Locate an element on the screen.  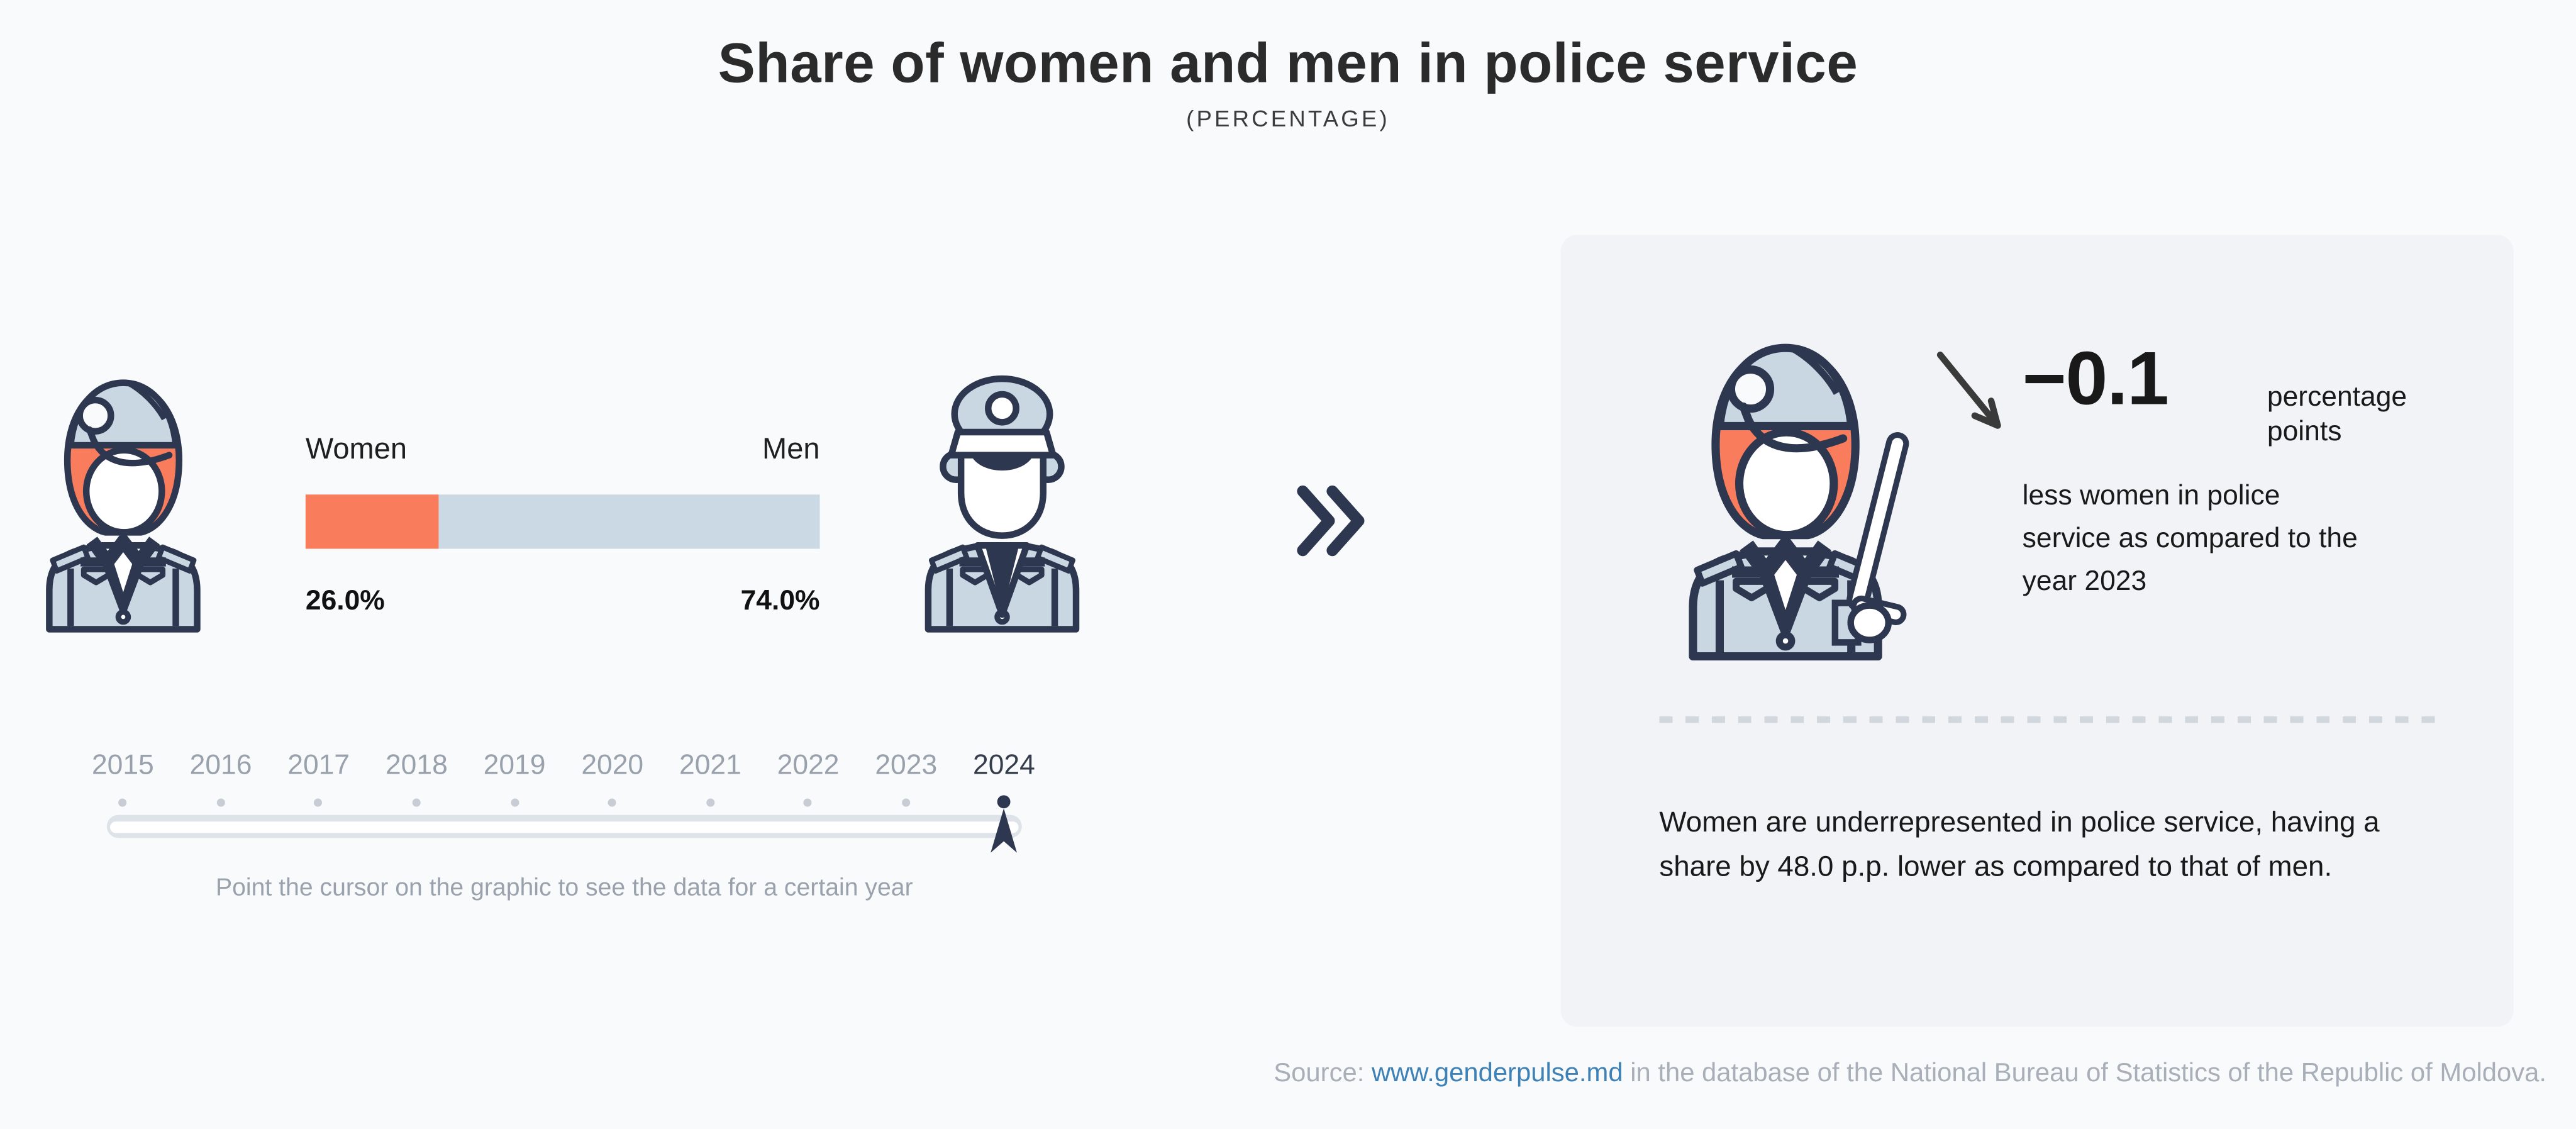
delta-unit: percentage points is located at coordinates (2337, 414).